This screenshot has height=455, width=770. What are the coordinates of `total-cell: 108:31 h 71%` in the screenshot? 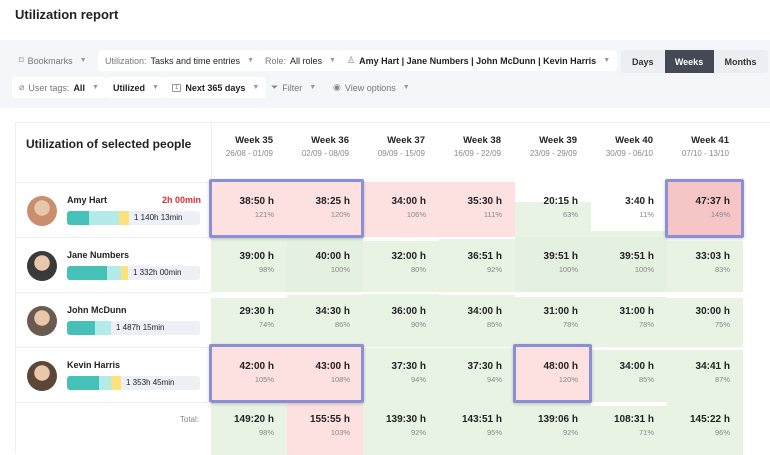 It's located at (629, 427).